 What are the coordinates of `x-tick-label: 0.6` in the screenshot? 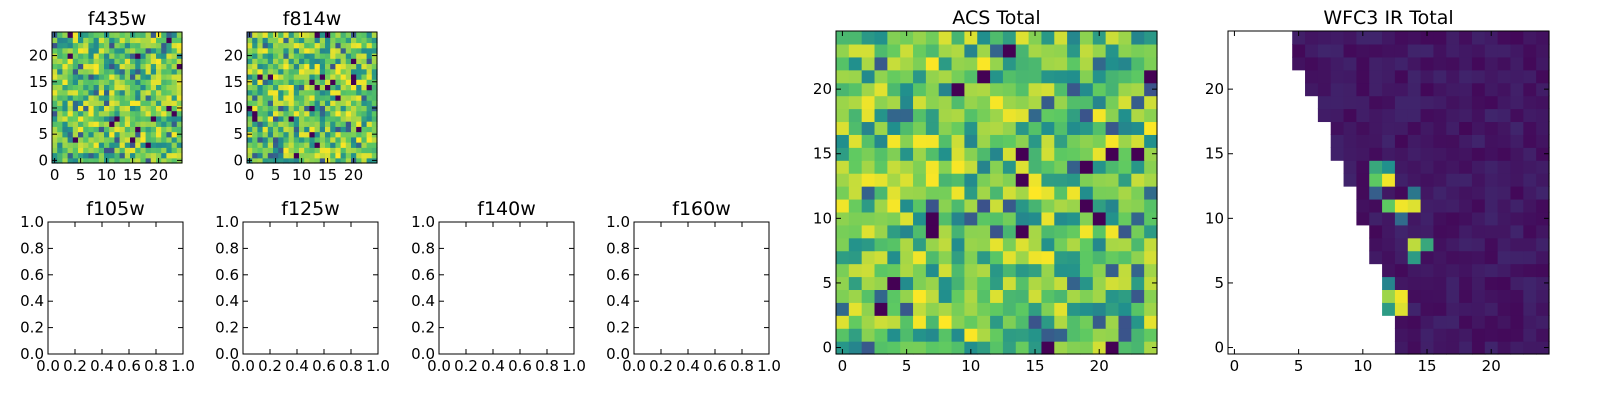 It's located at (715, 366).